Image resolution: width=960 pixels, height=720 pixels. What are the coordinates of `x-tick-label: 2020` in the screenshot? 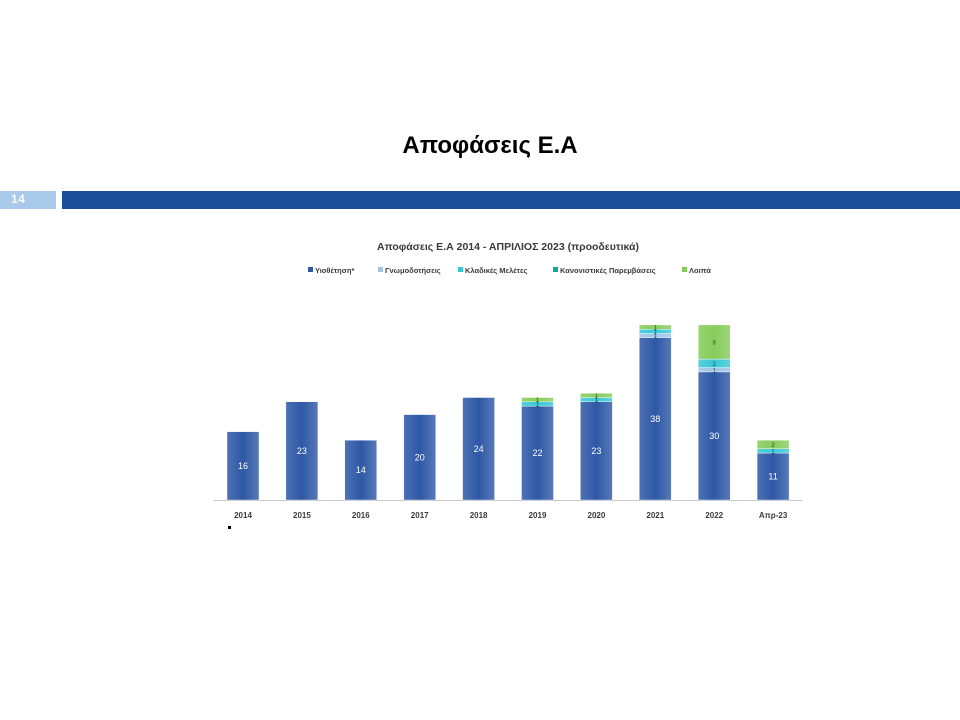 It's located at (597, 515).